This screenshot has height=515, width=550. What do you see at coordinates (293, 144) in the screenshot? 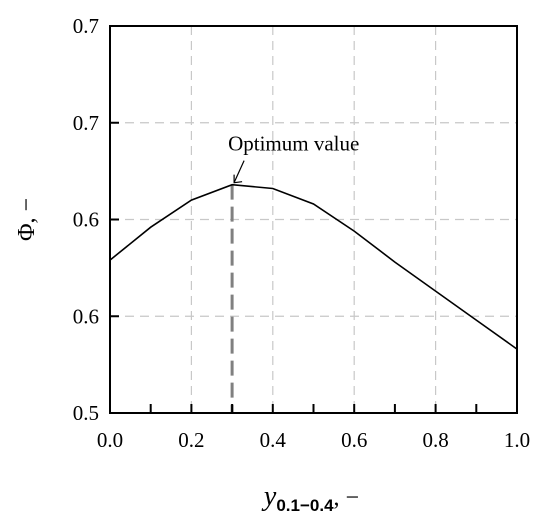
I see `annotation-optimum-value: Optimum value` at bounding box center [293, 144].